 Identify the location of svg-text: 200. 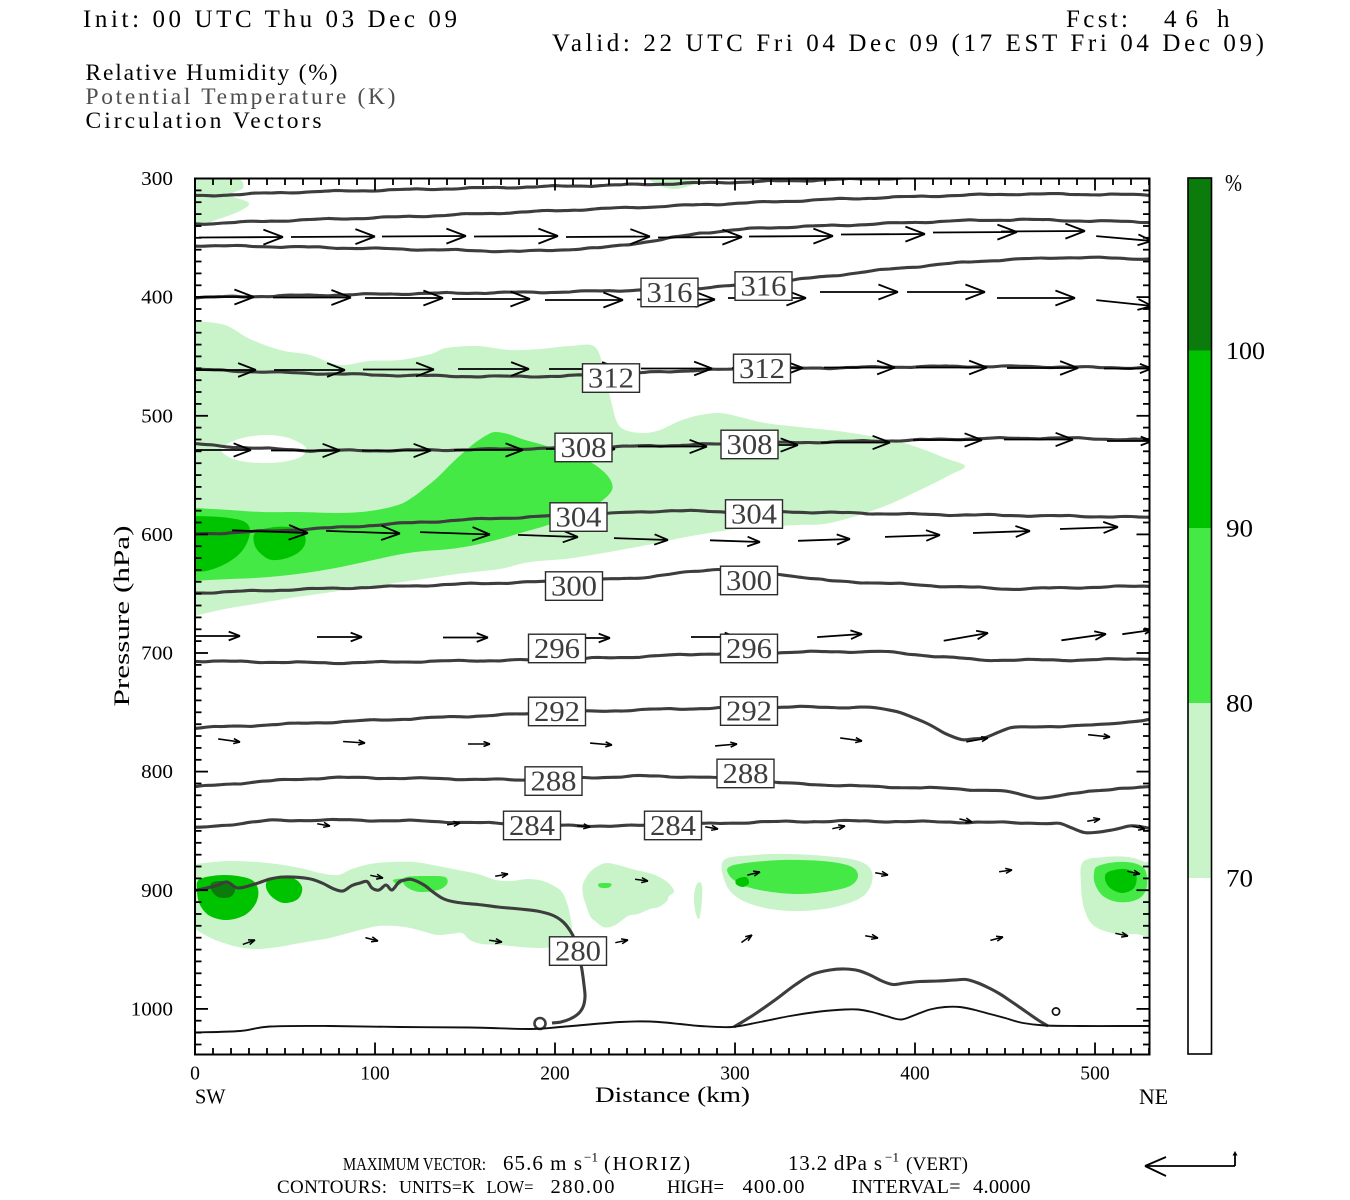
(554, 1074).